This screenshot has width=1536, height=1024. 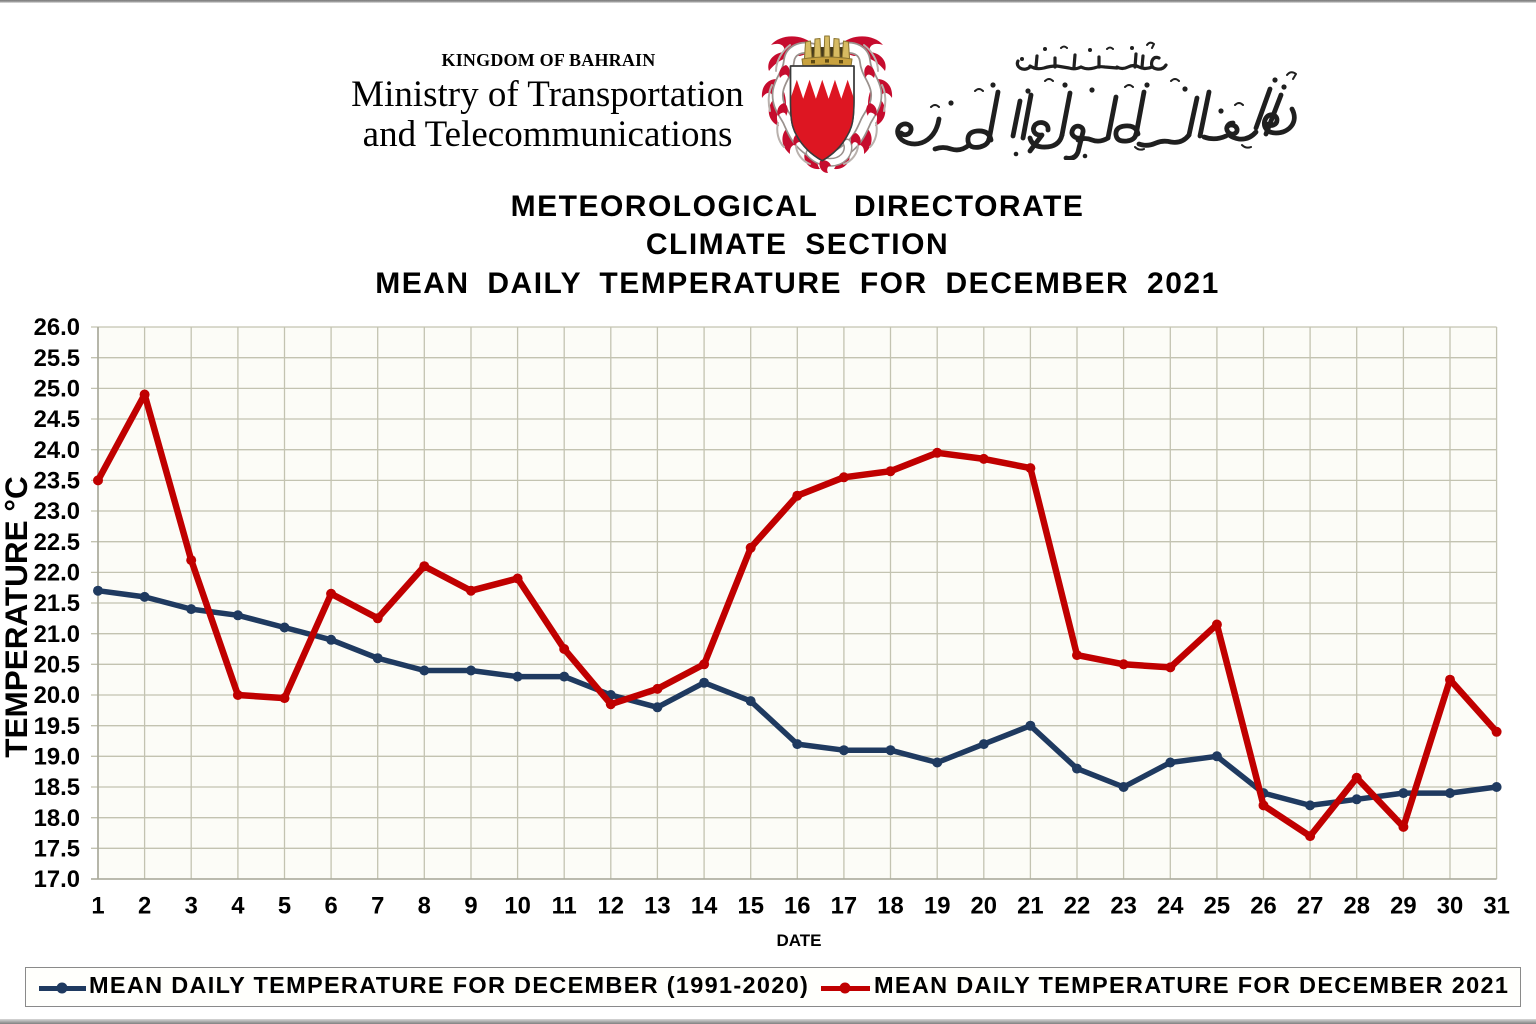 I want to click on svg-text: 29, so click(x=1403, y=906).